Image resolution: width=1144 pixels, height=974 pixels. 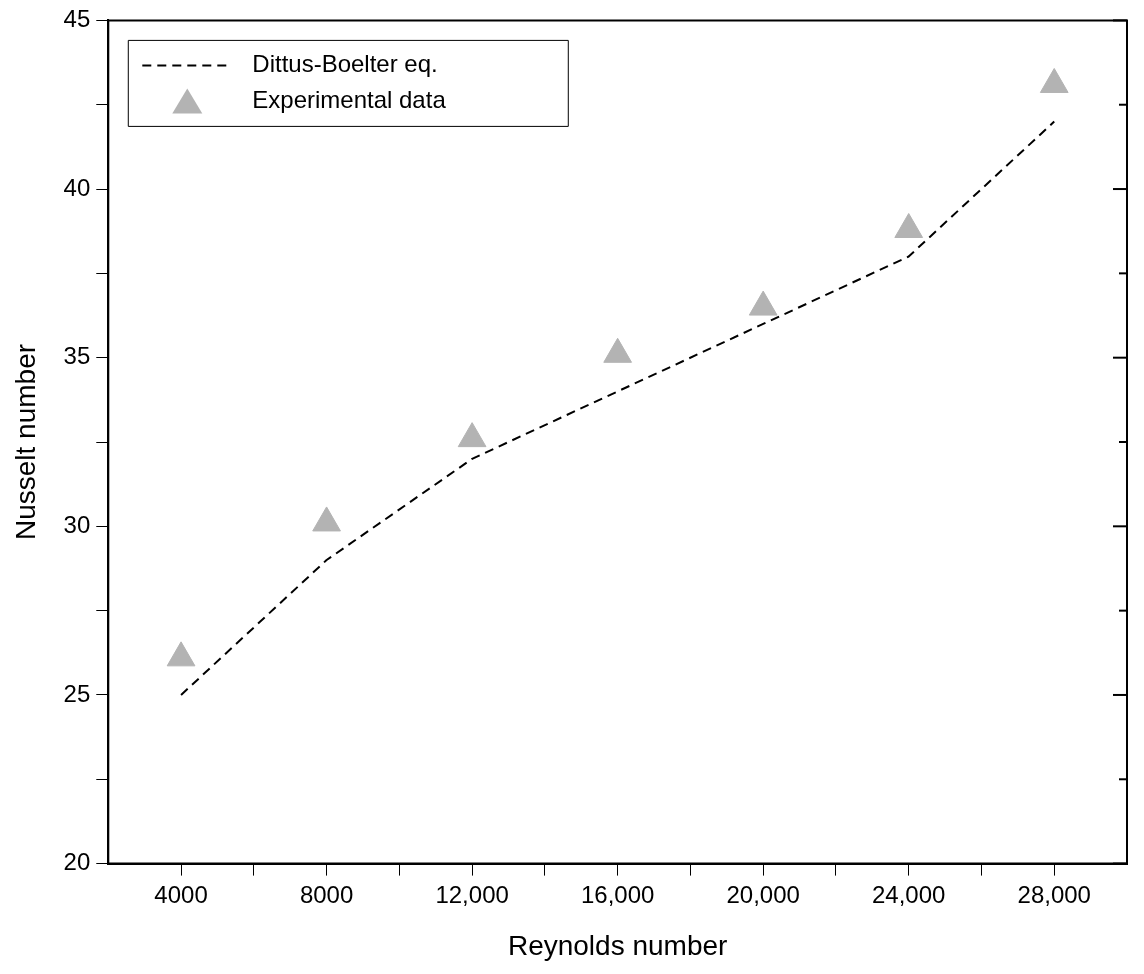 What do you see at coordinates (77, 187) in the screenshot?
I see `y-tick-label: 40` at bounding box center [77, 187].